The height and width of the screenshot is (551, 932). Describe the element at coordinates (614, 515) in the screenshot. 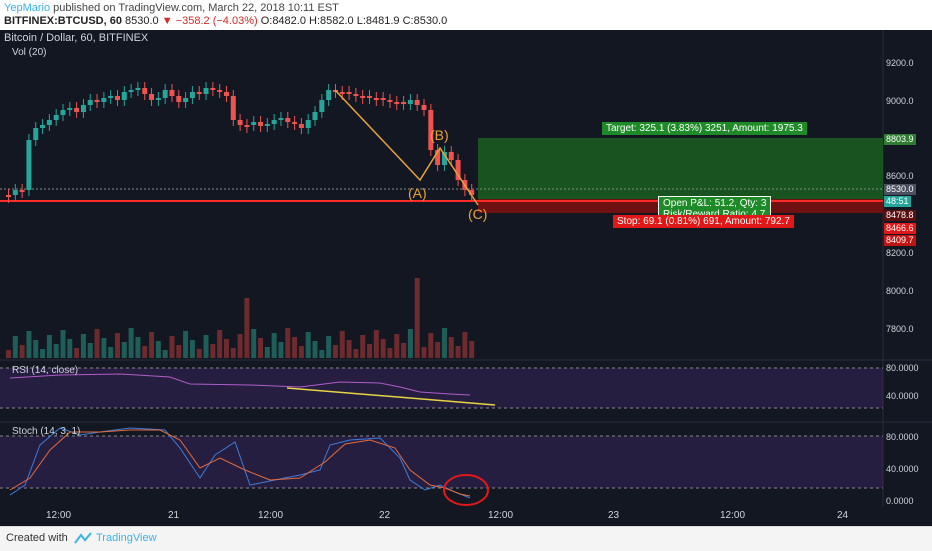

I see `time-axis-label: 23` at that location.